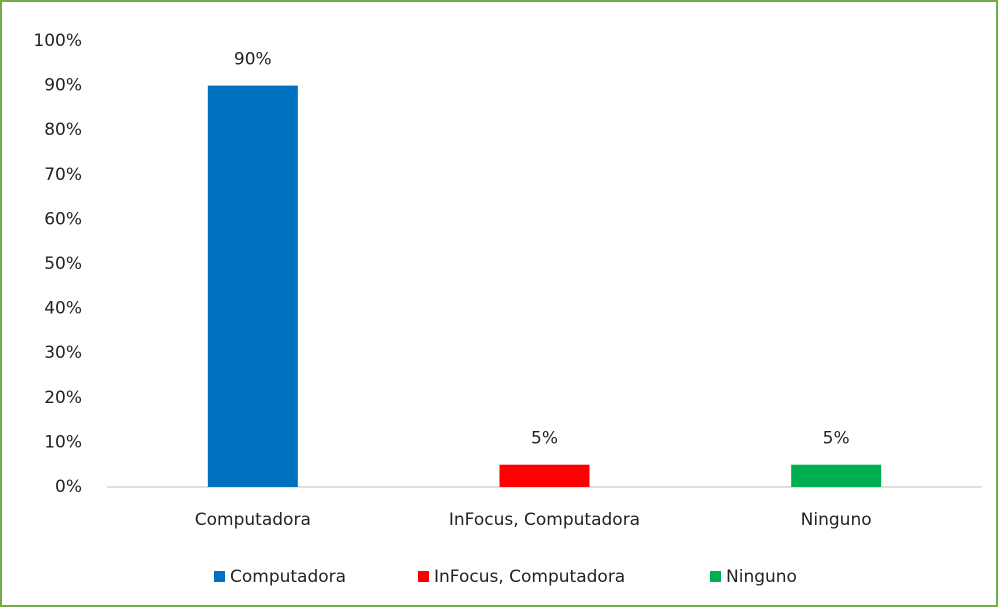 This screenshot has height=607, width=998. Describe the element at coordinates (529, 577) in the screenshot. I see `legend-label: InFocus, Computadora` at that location.